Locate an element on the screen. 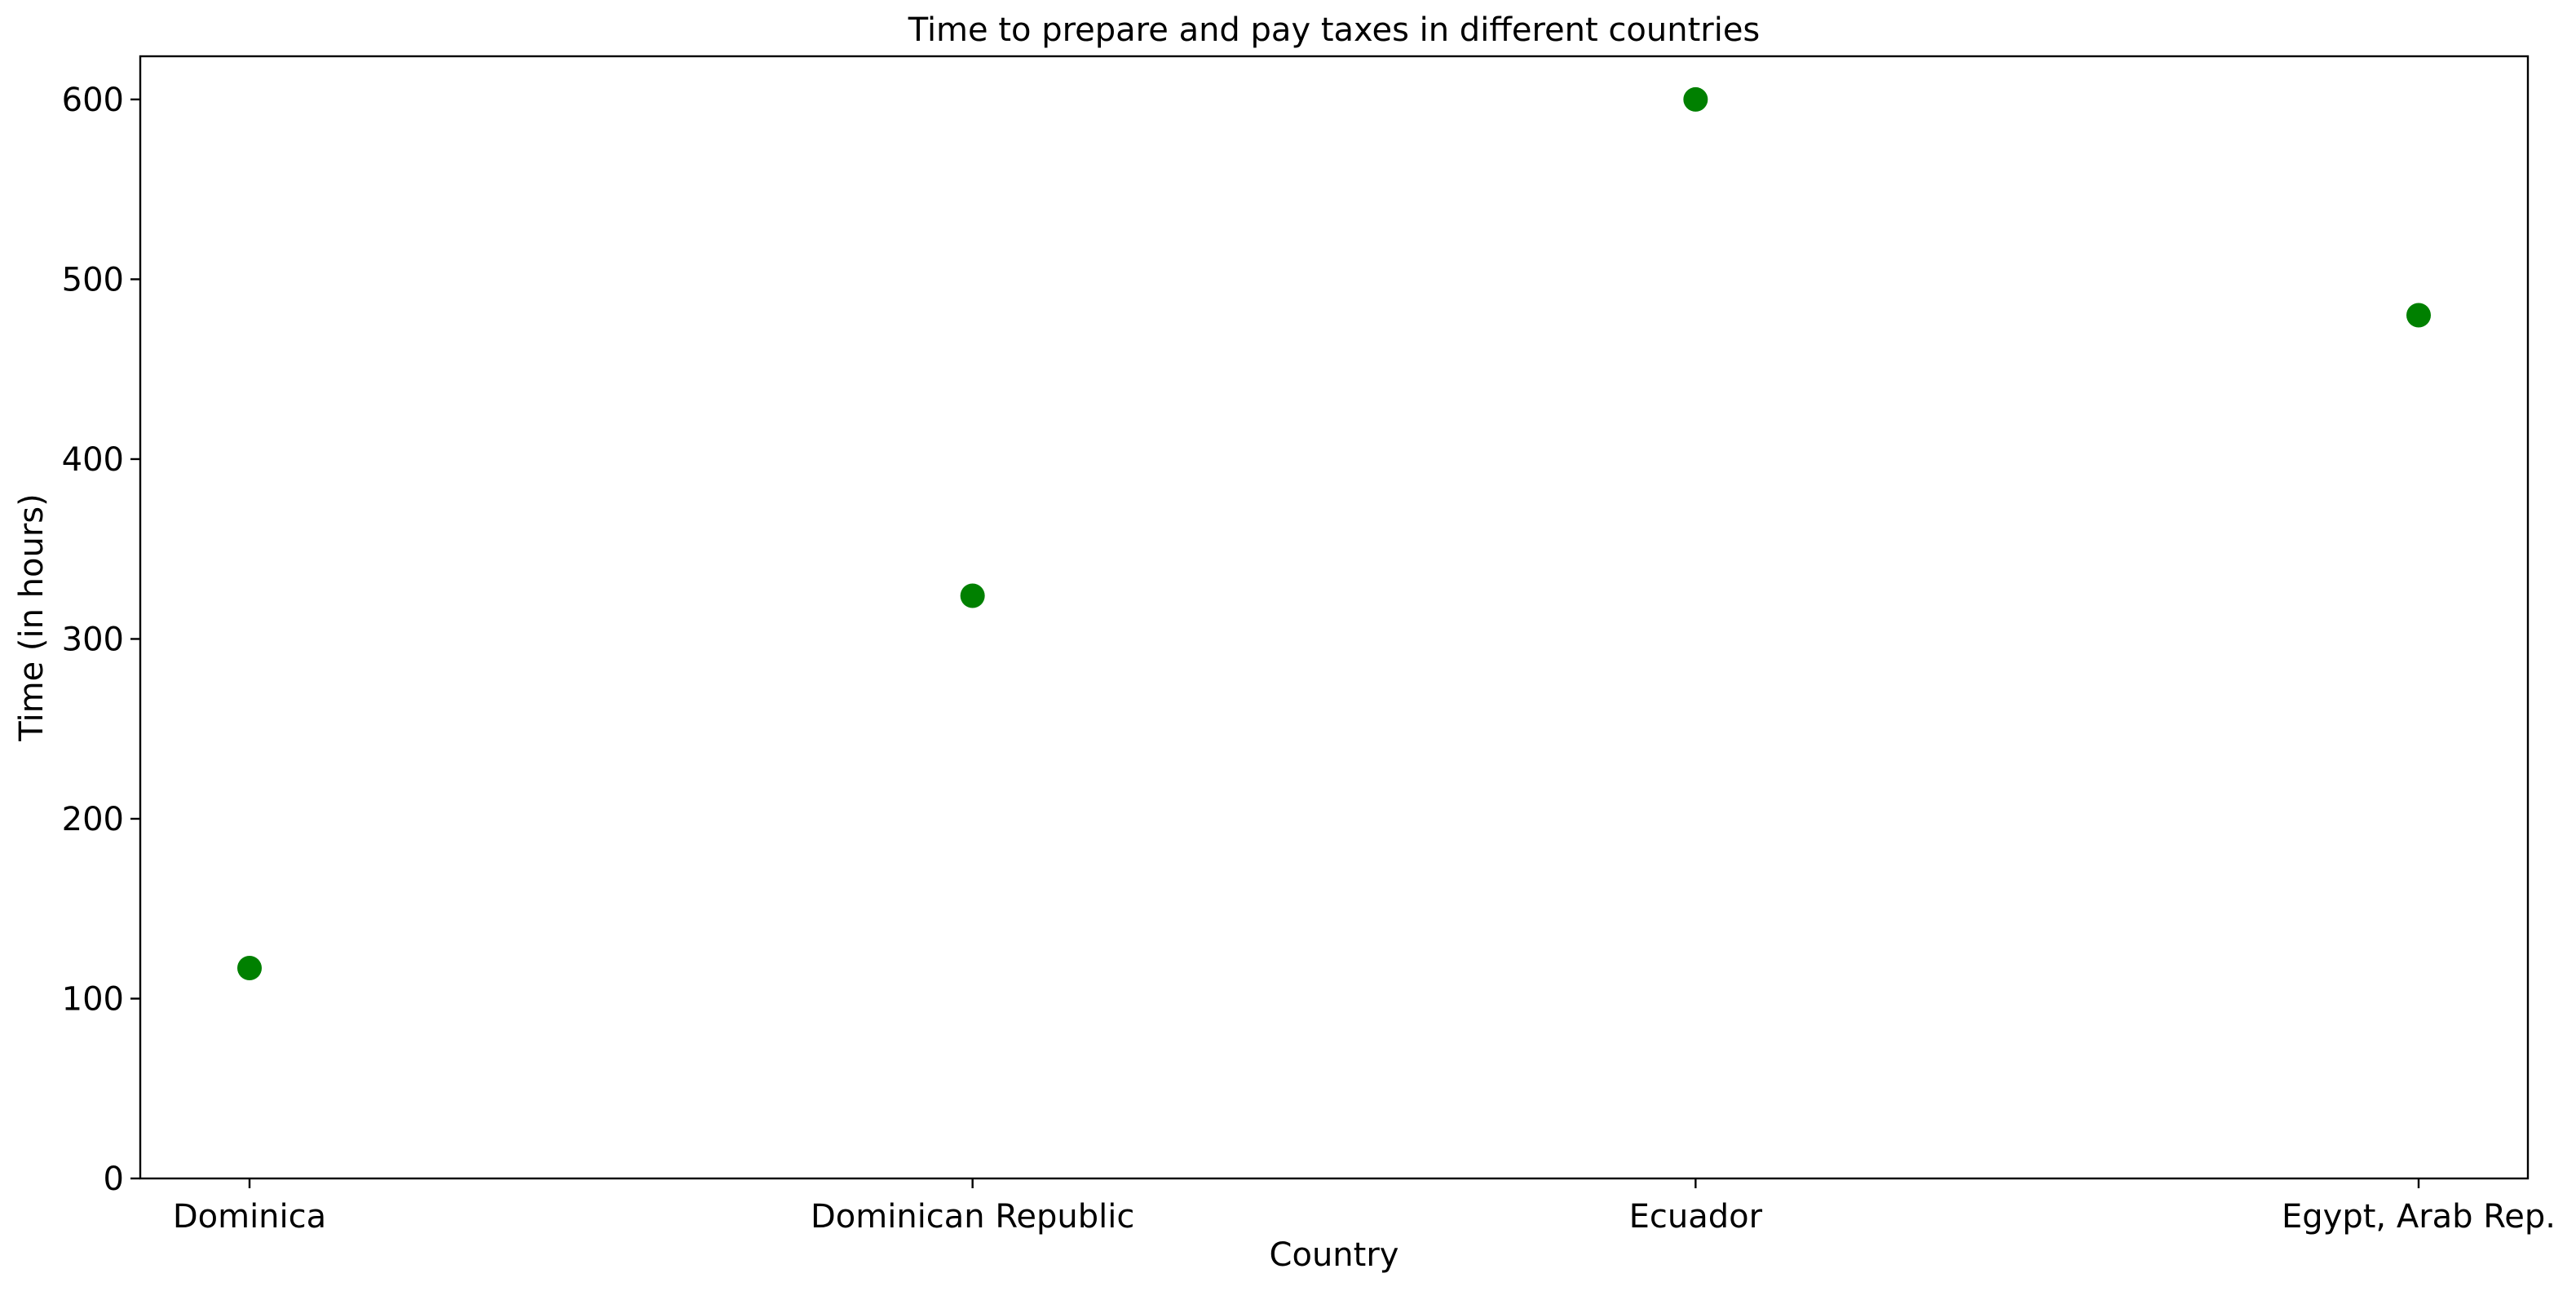 The height and width of the screenshot is (1291, 2576). y-axis-ticks: 0 100 200 300 400 500 600 is located at coordinates (101, 640).